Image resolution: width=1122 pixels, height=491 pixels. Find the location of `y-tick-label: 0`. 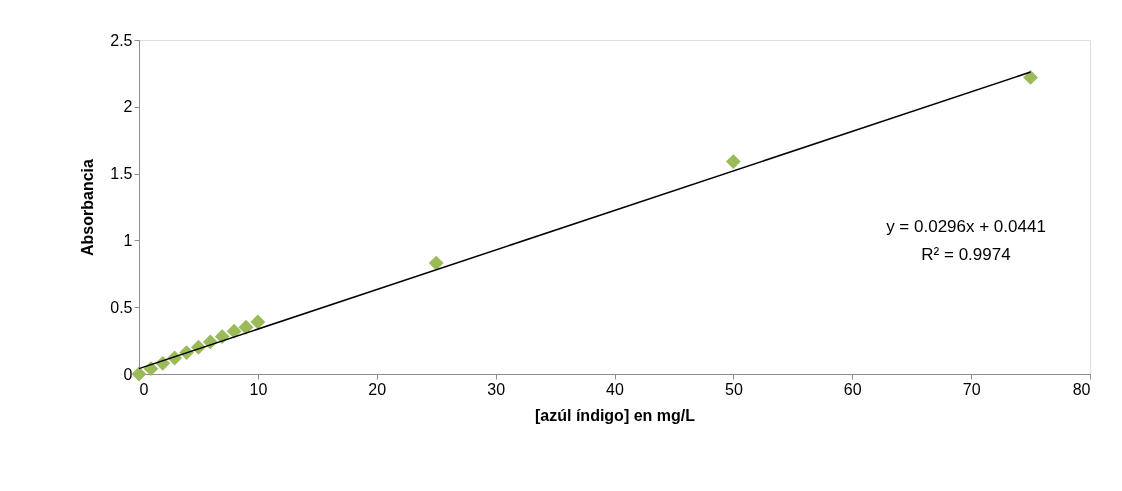

y-tick-label: 0 is located at coordinates (128, 374).